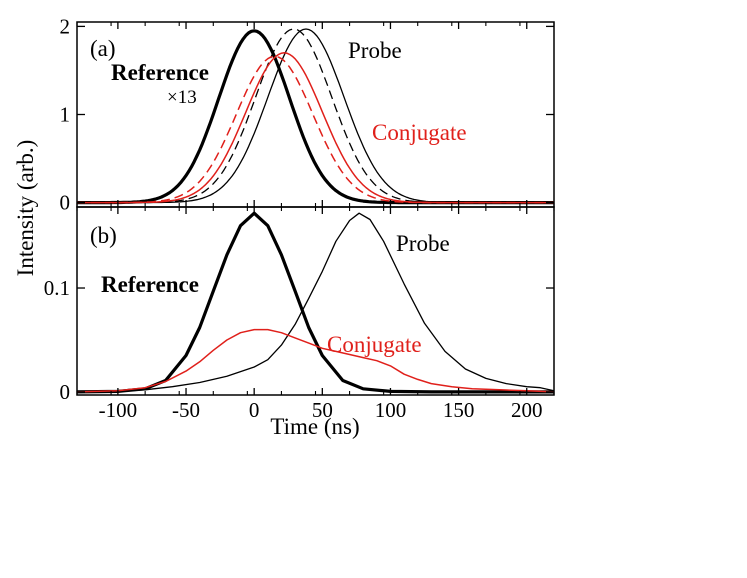  Describe the element at coordinates (65, 115) in the screenshot. I see `panel-a-y-tick-label: 1` at that location.